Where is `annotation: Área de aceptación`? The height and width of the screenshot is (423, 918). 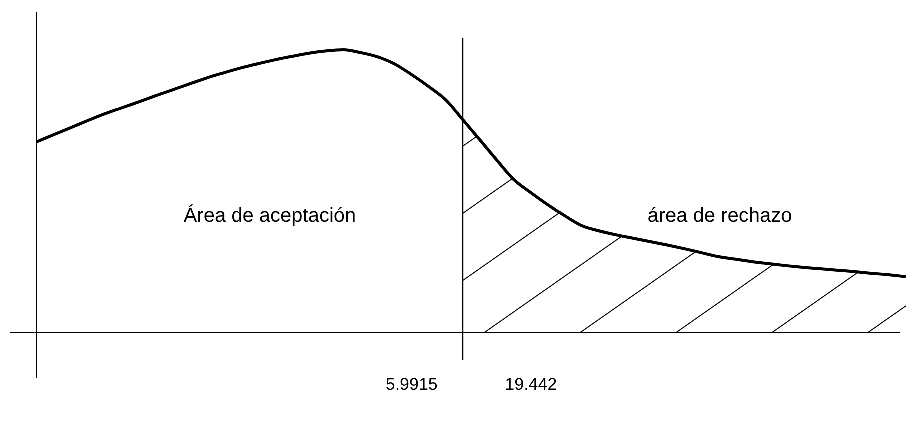
annotation: Área de aceptación is located at coordinates (270, 215).